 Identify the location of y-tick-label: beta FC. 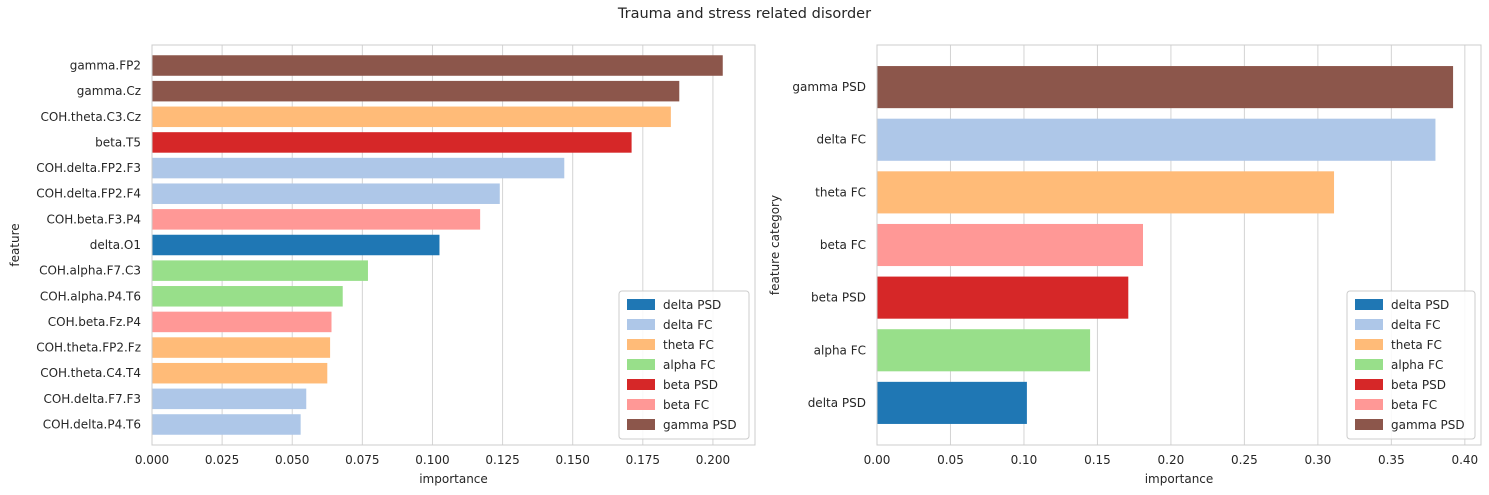
(843, 245).